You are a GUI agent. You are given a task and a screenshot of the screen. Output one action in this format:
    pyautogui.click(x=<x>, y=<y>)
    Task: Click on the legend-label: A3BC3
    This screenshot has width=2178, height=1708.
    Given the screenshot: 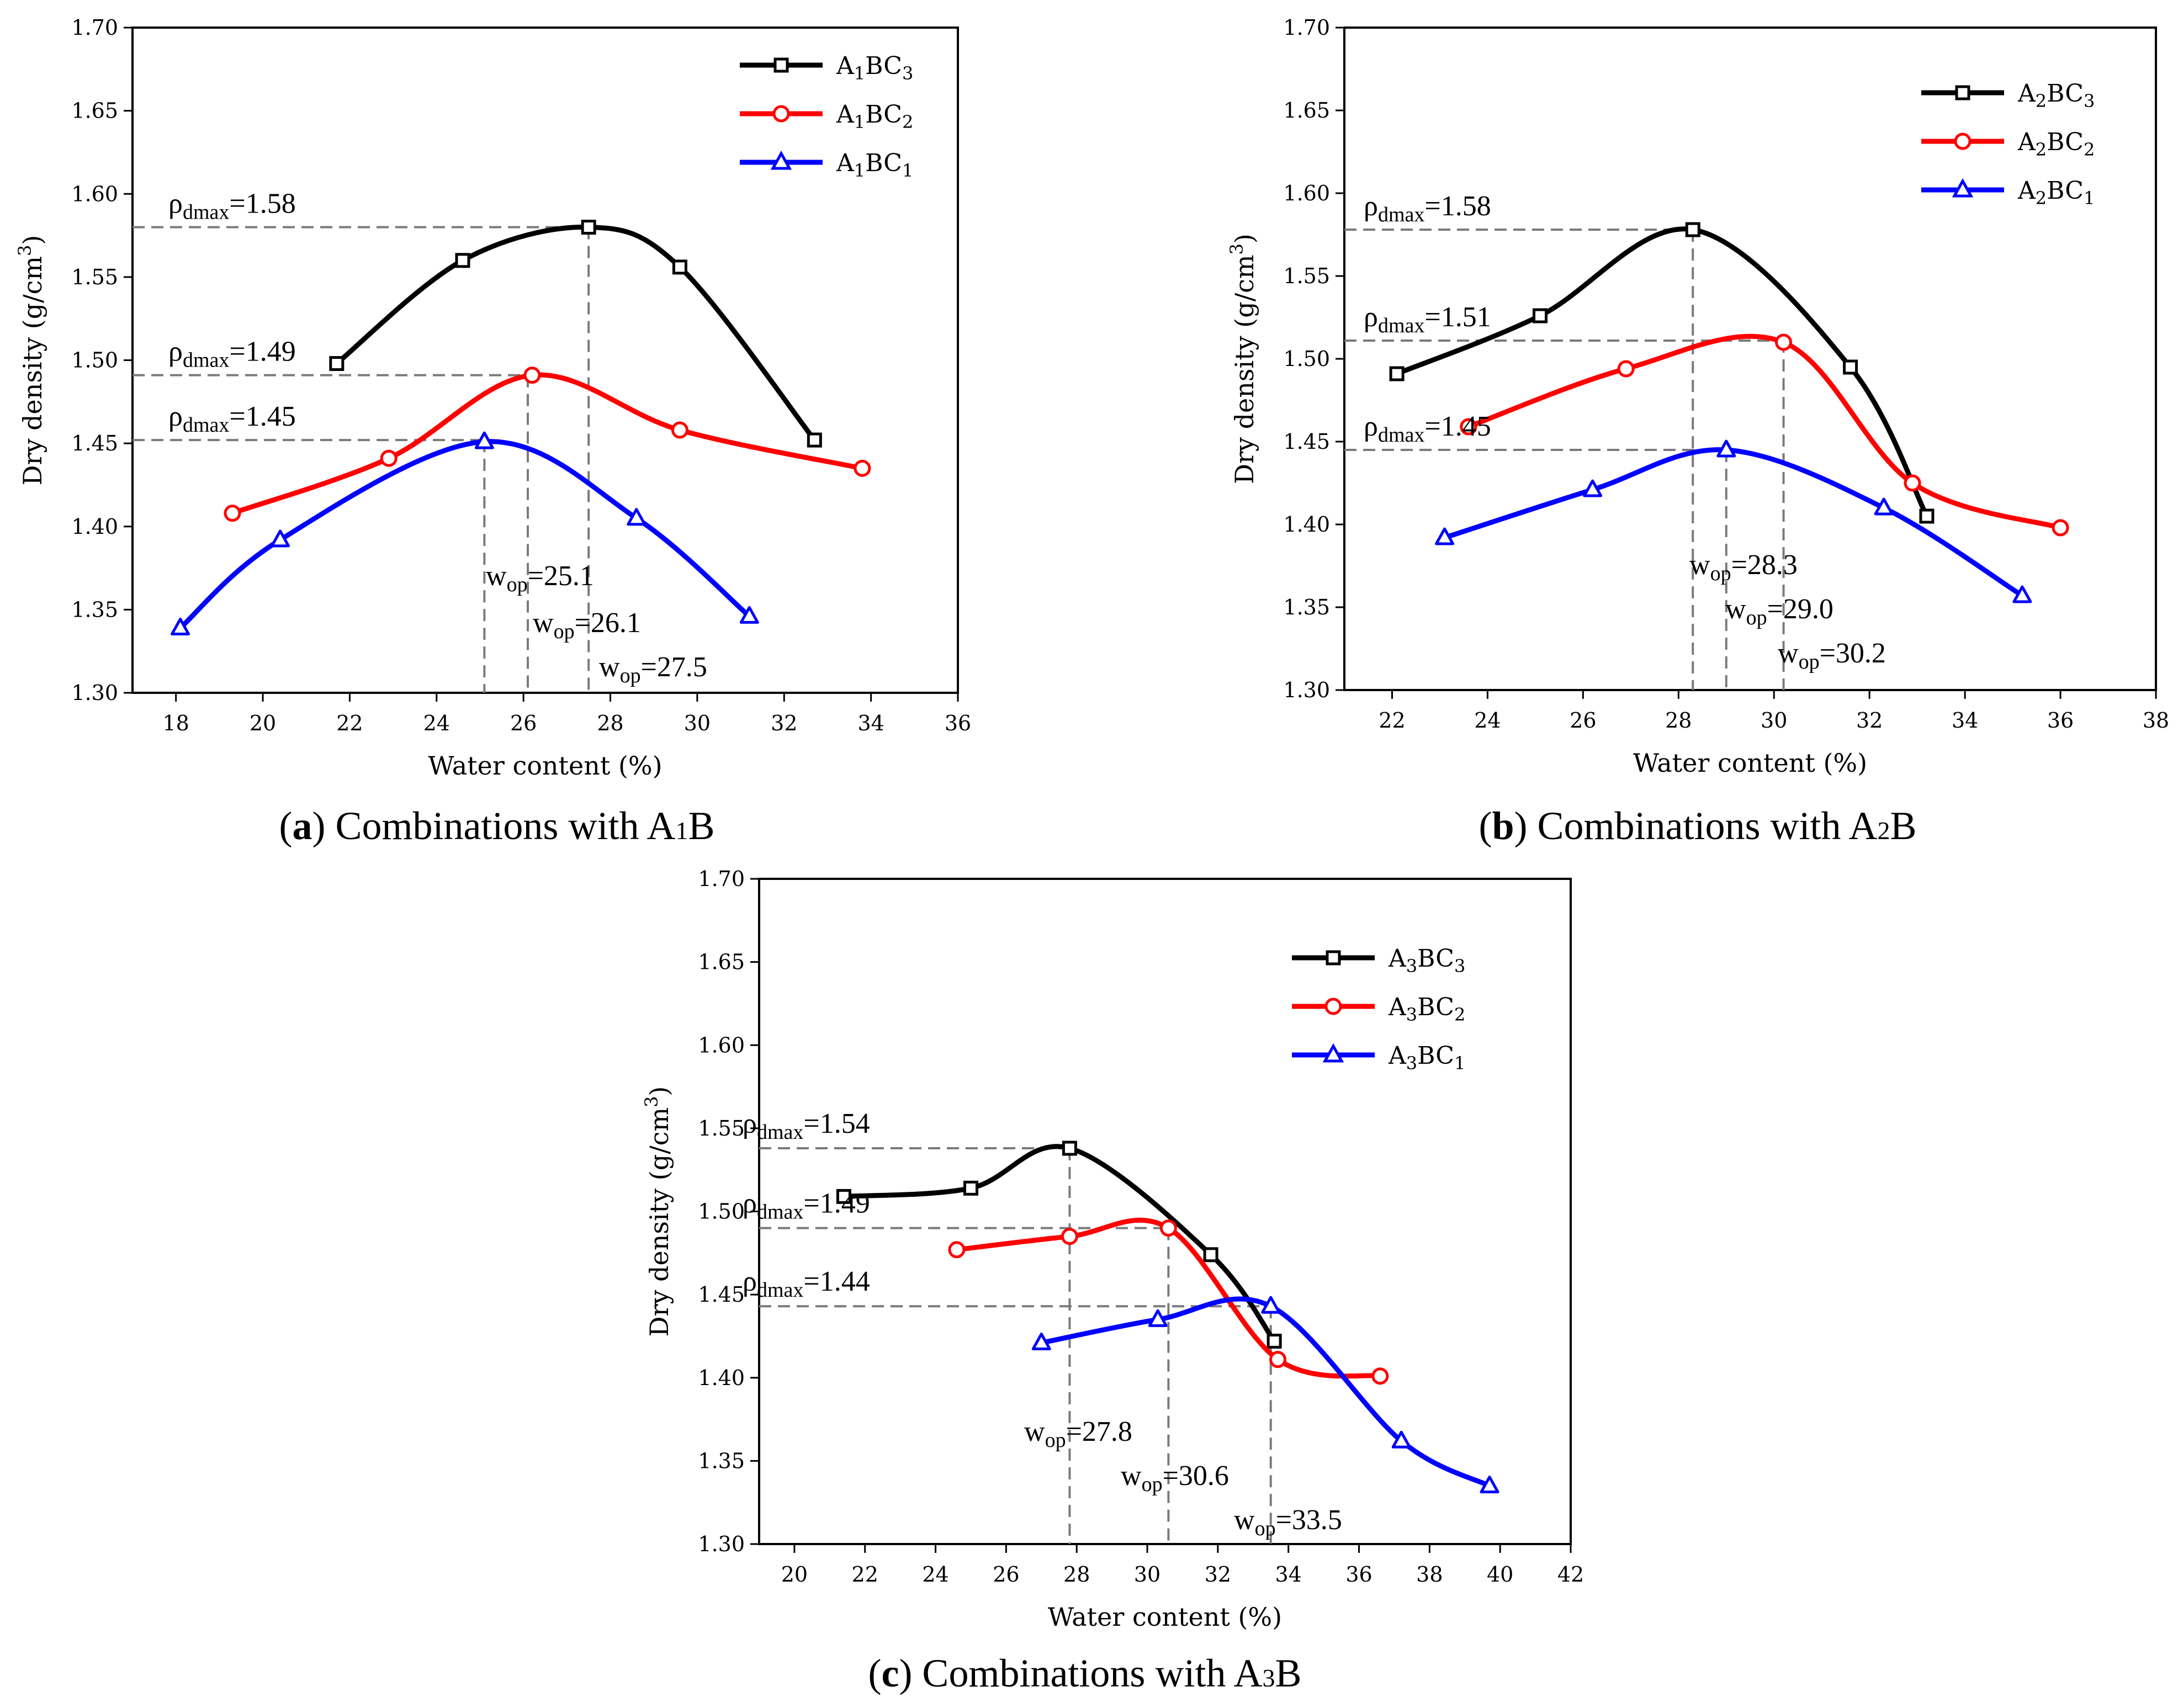 What is the action you would take?
    pyautogui.click(x=1426, y=961)
    